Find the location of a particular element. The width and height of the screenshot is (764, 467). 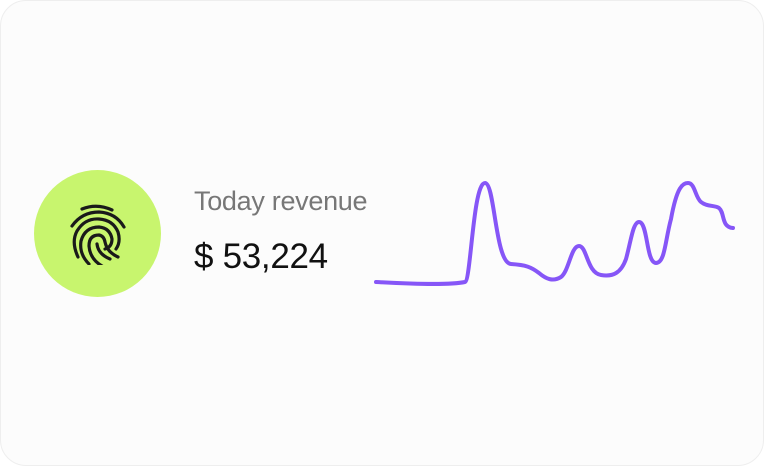

card-title: Today revenue is located at coordinates (281, 201).